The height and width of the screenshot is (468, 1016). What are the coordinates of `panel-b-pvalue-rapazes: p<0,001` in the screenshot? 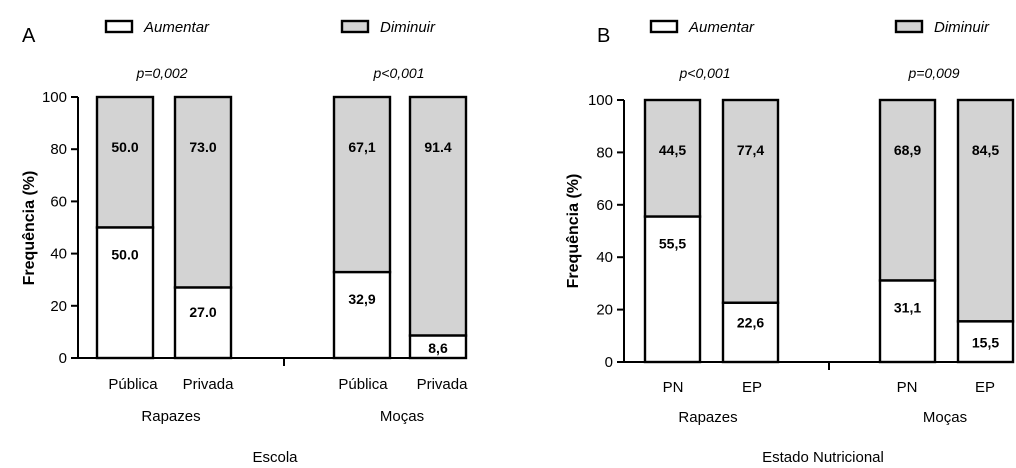 It's located at (705, 73).